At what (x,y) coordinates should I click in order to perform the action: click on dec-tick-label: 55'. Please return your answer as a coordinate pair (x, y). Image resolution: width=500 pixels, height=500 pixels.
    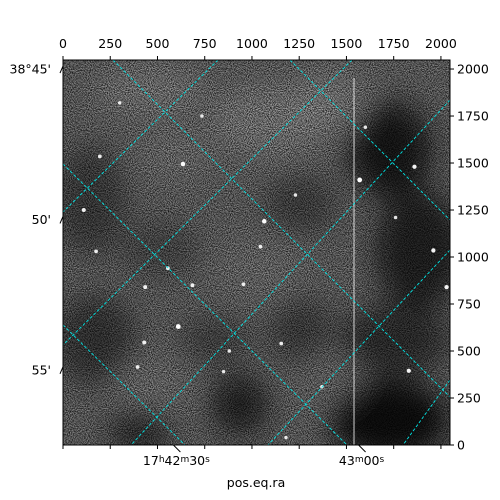
    Looking at the image, I should click on (41, 369).